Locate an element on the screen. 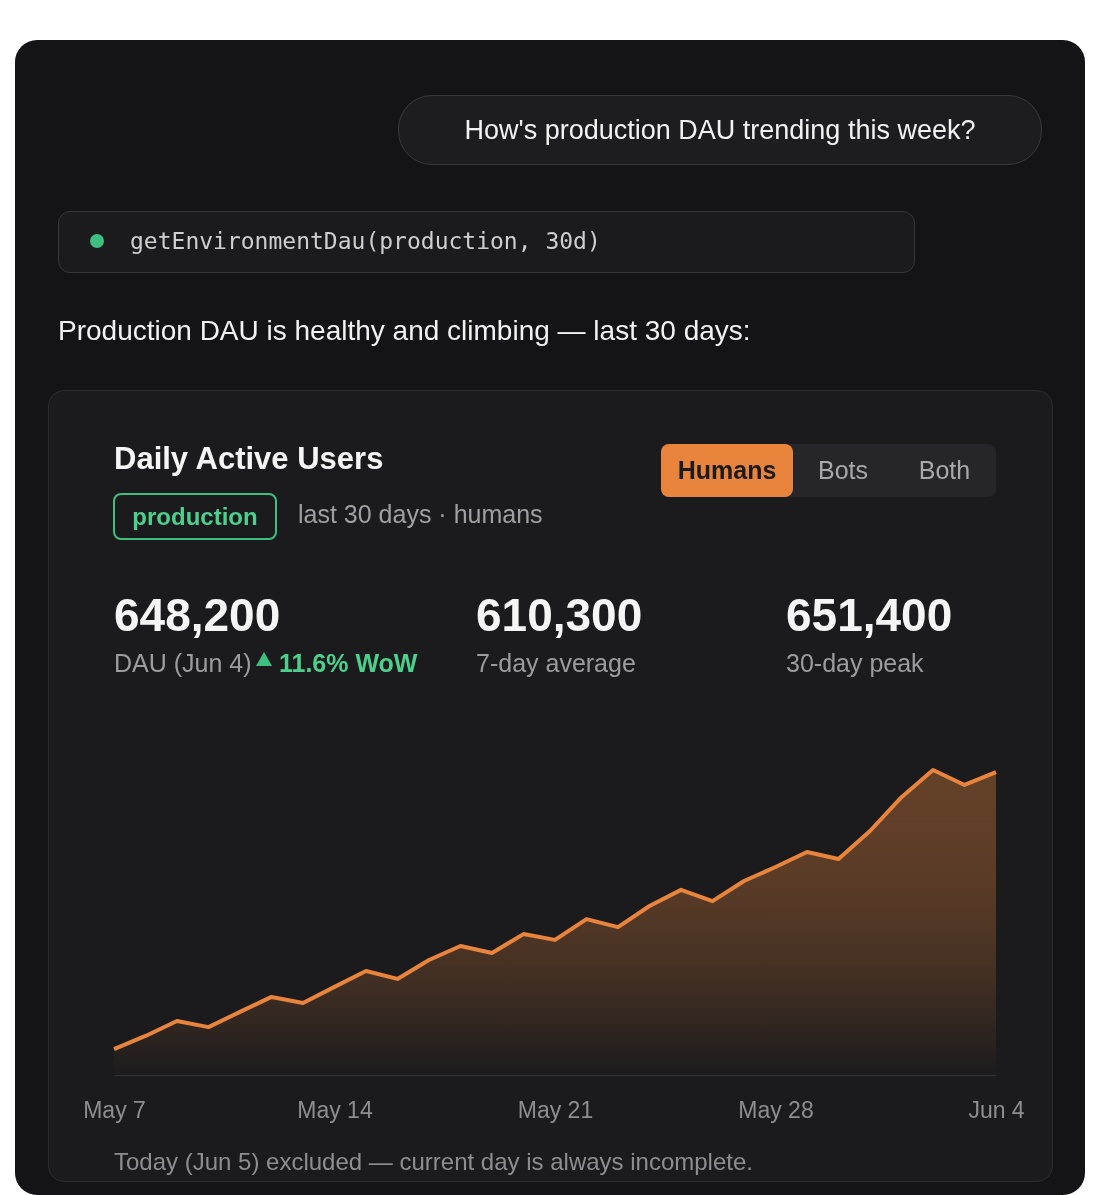  text: 11.6% WoW is located at coordinates (348, 663).